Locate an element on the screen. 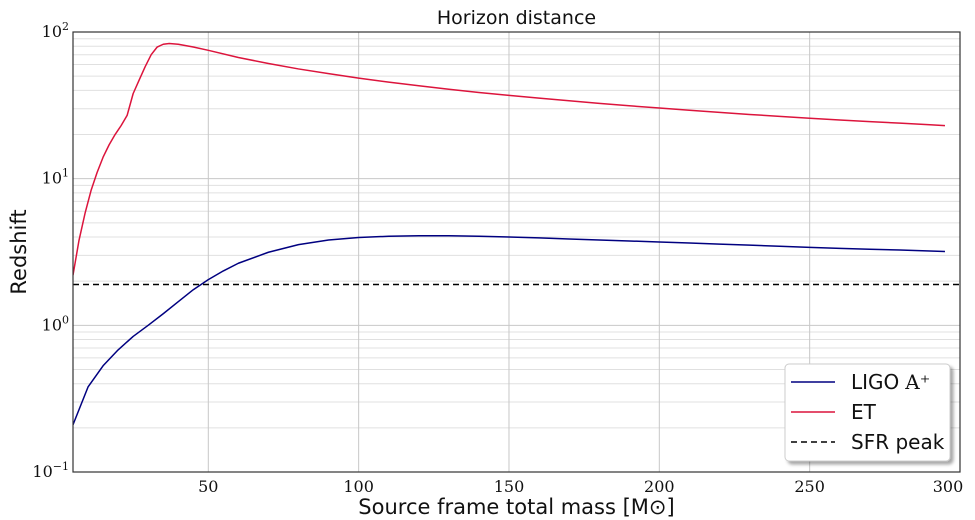  x-tick-label: 100 is located at coordinates (358, 486).